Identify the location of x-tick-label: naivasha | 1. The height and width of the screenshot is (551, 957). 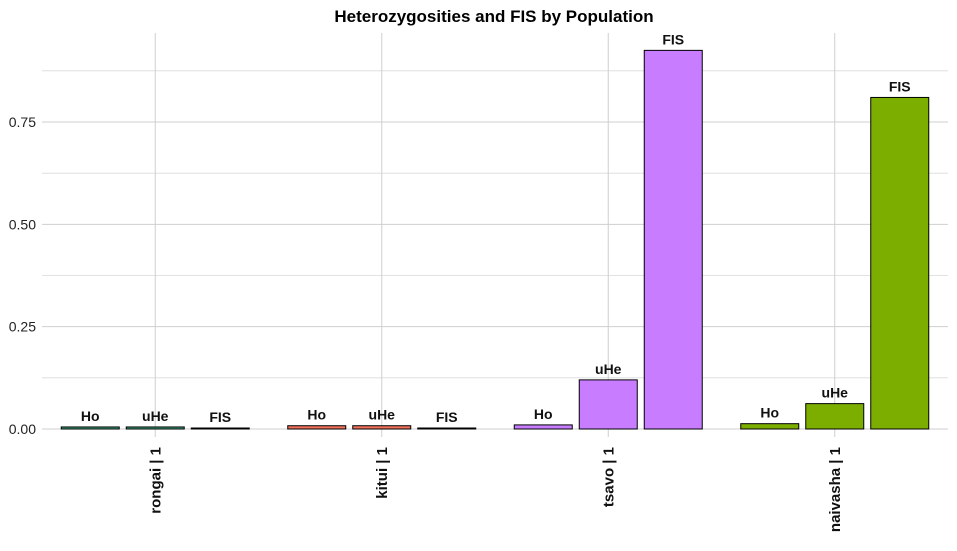
(835, 489).